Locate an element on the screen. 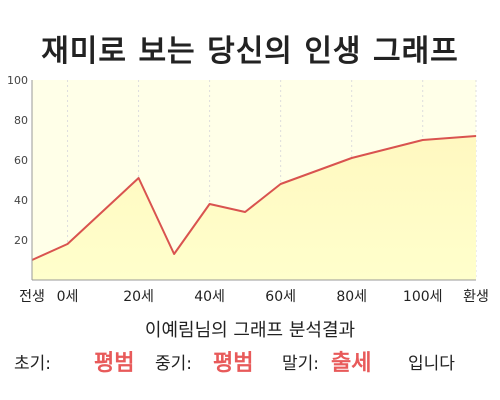  x-tick-label: 80세 is located at coordinates (351, 297).